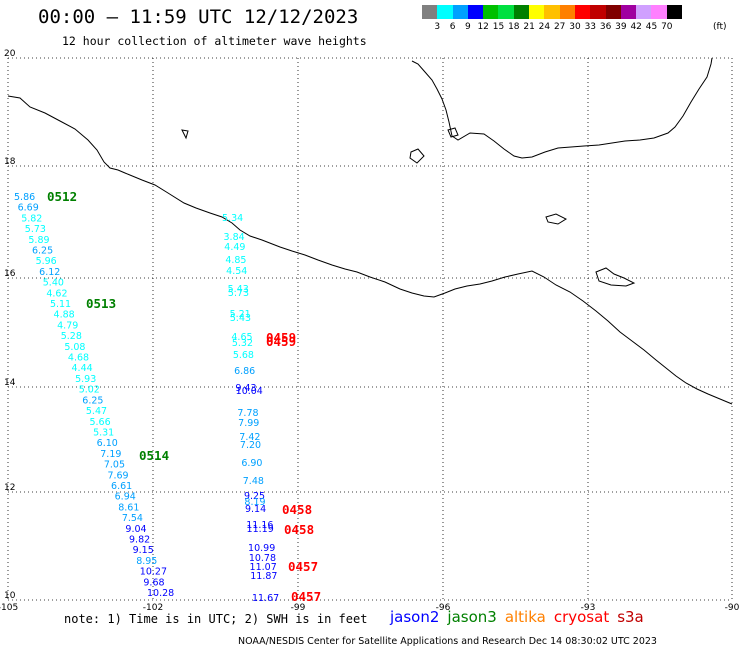  What do you see at coordinates (242, 343) in the screenshot?
I see `wave-height-label: 5.32` at bounding box center [242, 343].